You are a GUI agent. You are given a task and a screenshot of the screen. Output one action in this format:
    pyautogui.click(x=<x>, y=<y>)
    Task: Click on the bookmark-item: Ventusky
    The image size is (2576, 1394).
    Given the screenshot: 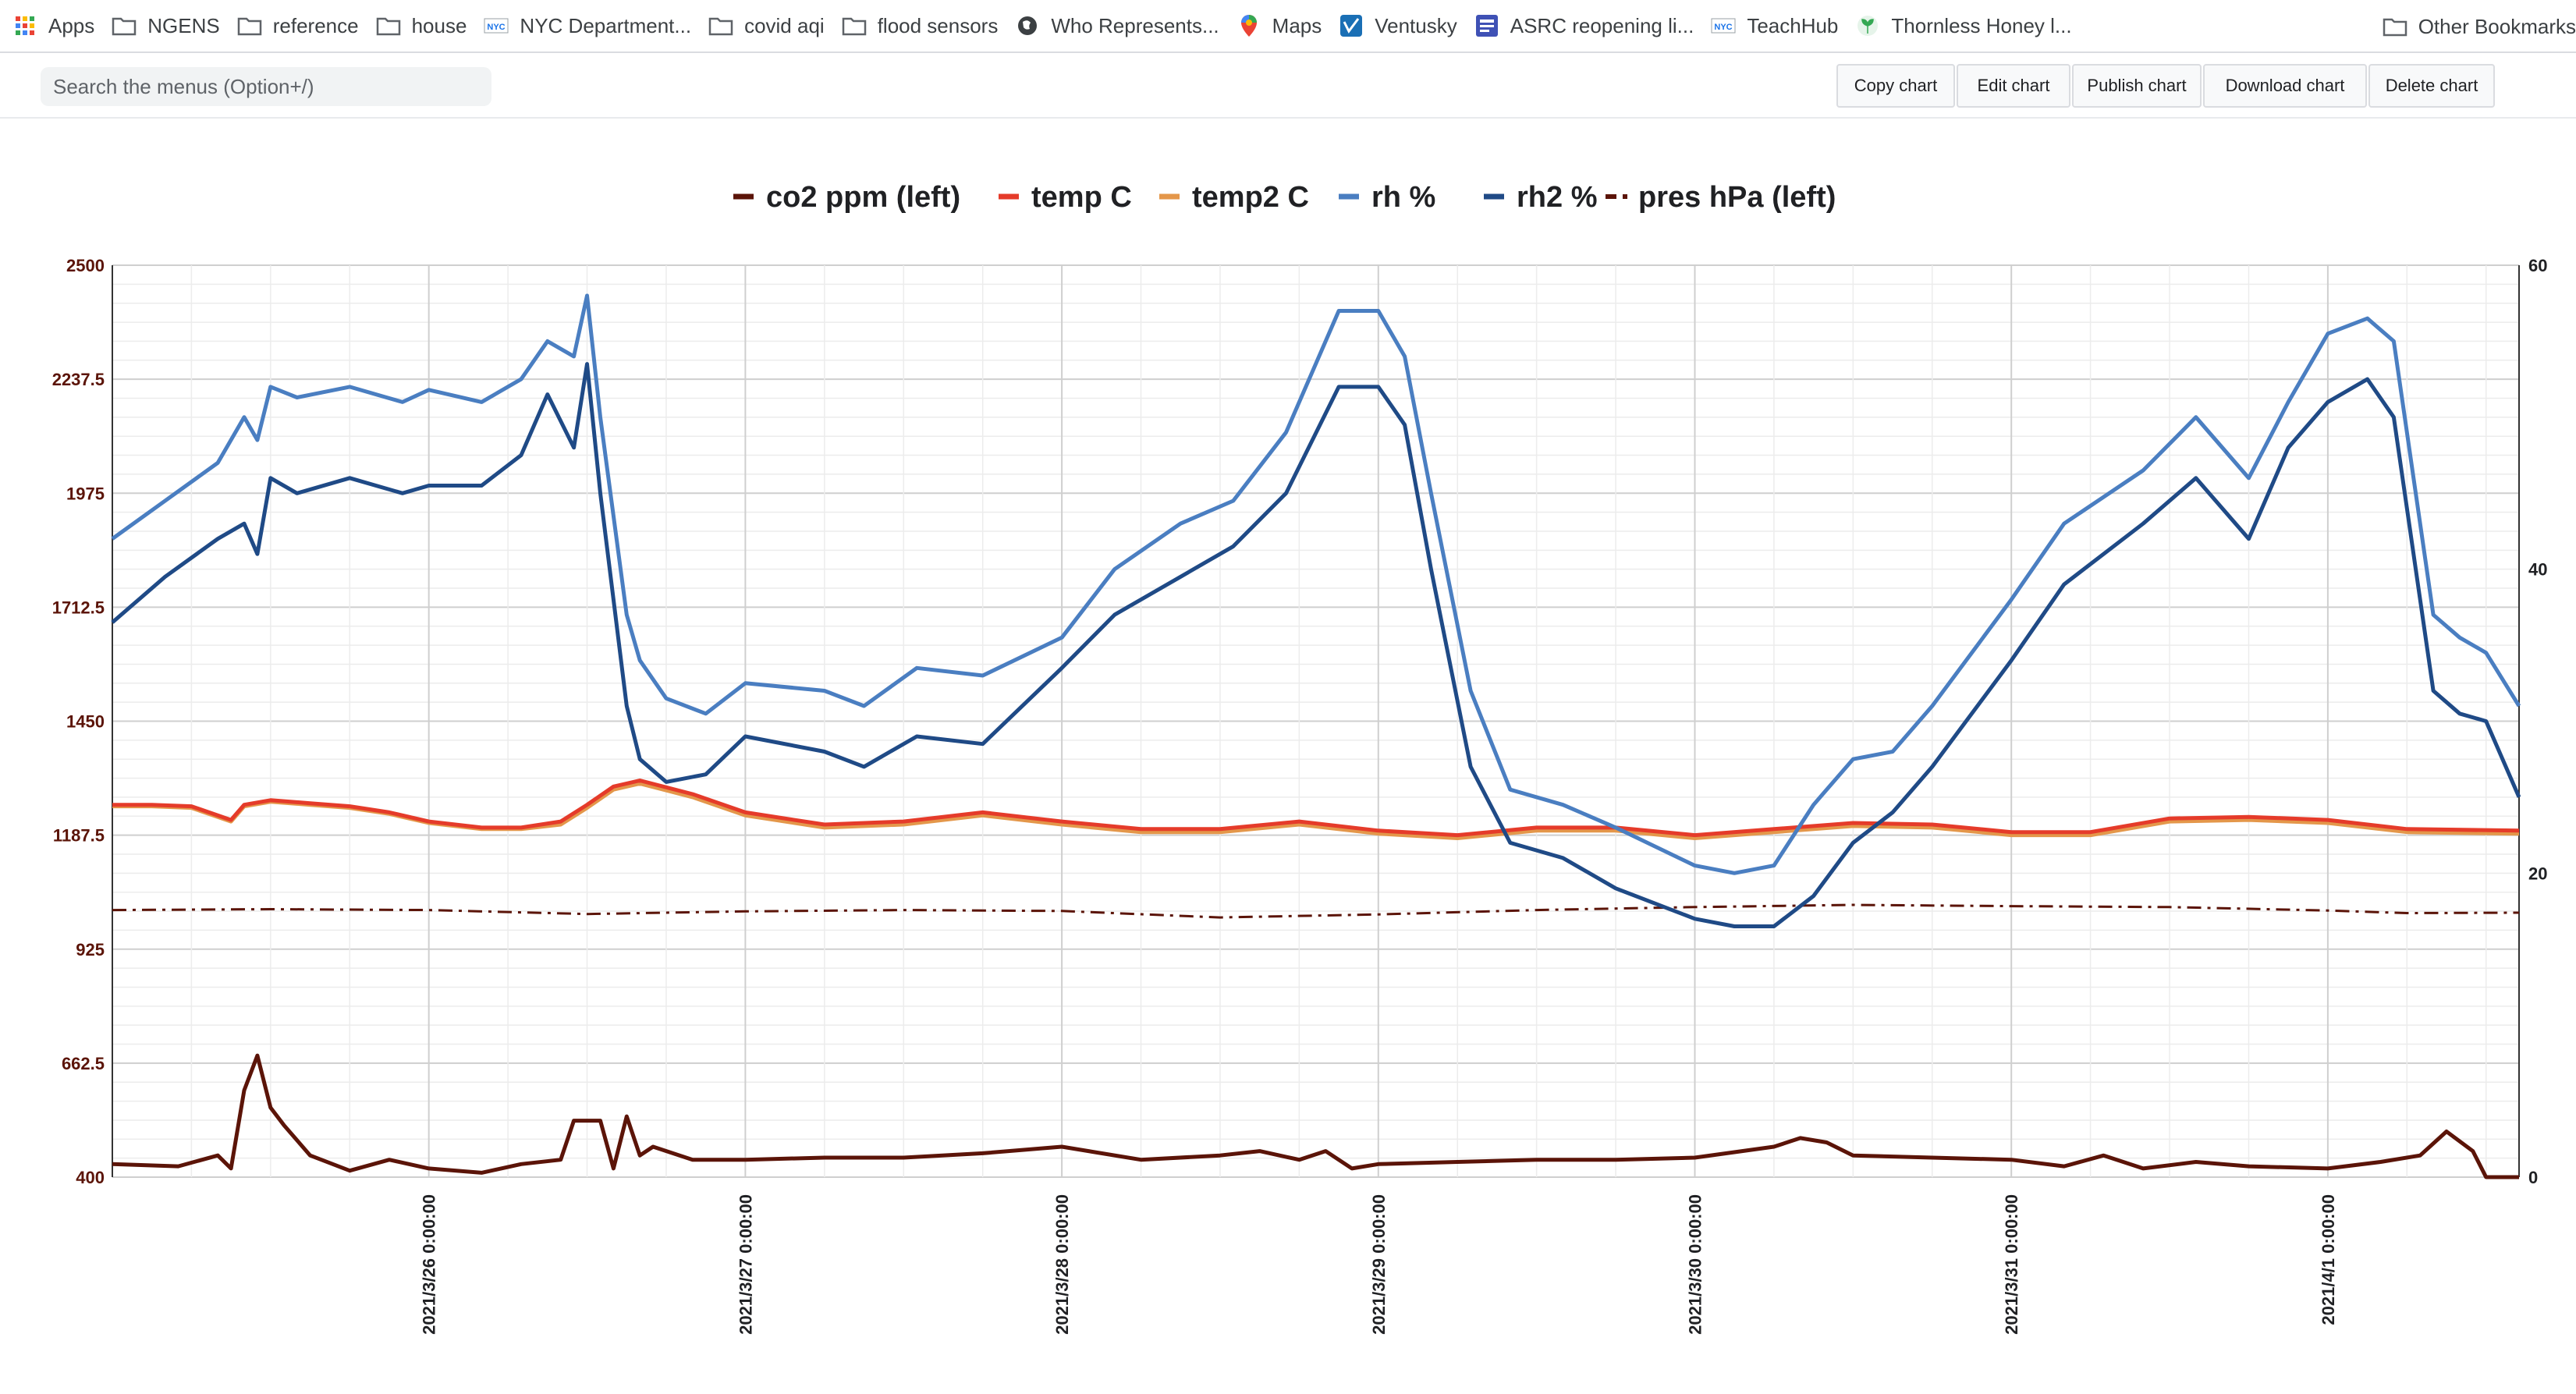 What is the action you would take?
    pyautogui.click(x=1400, y=25)
    